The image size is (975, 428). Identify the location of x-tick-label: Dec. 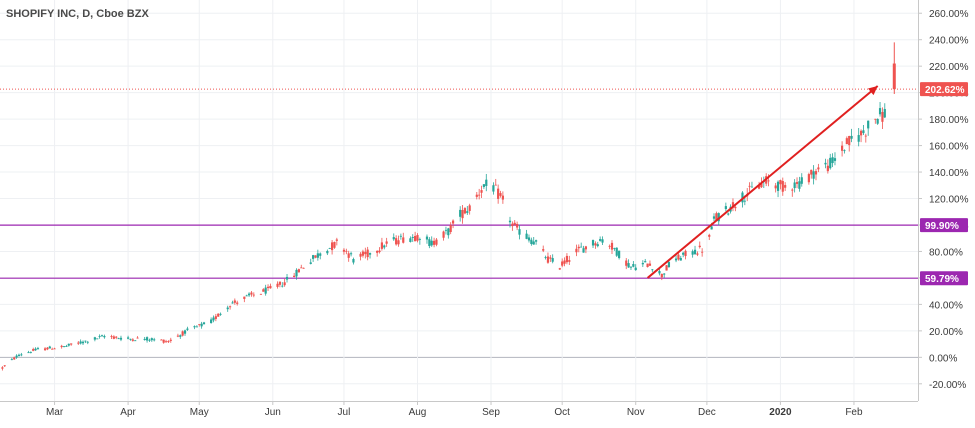
(707, 412).